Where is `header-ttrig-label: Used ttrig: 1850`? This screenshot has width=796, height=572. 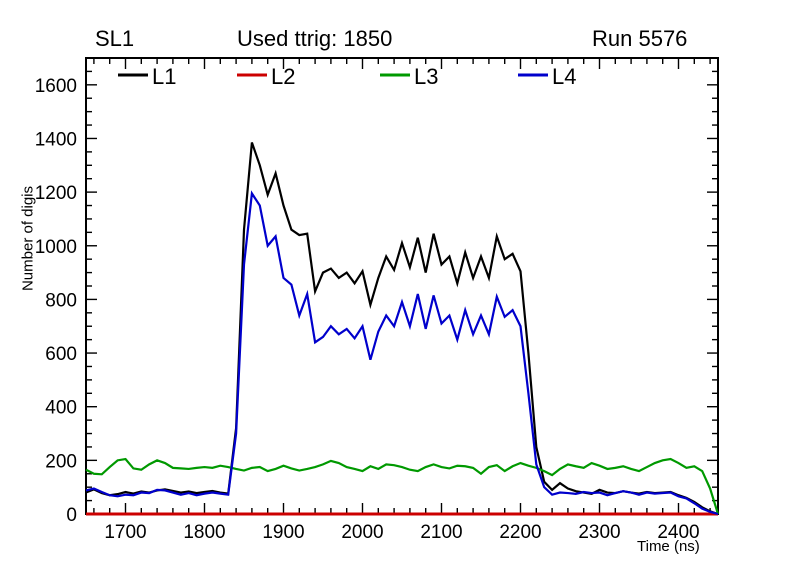
header-ttrig-label: Used ttrig: 1850 is located at coordinates (315, 38).